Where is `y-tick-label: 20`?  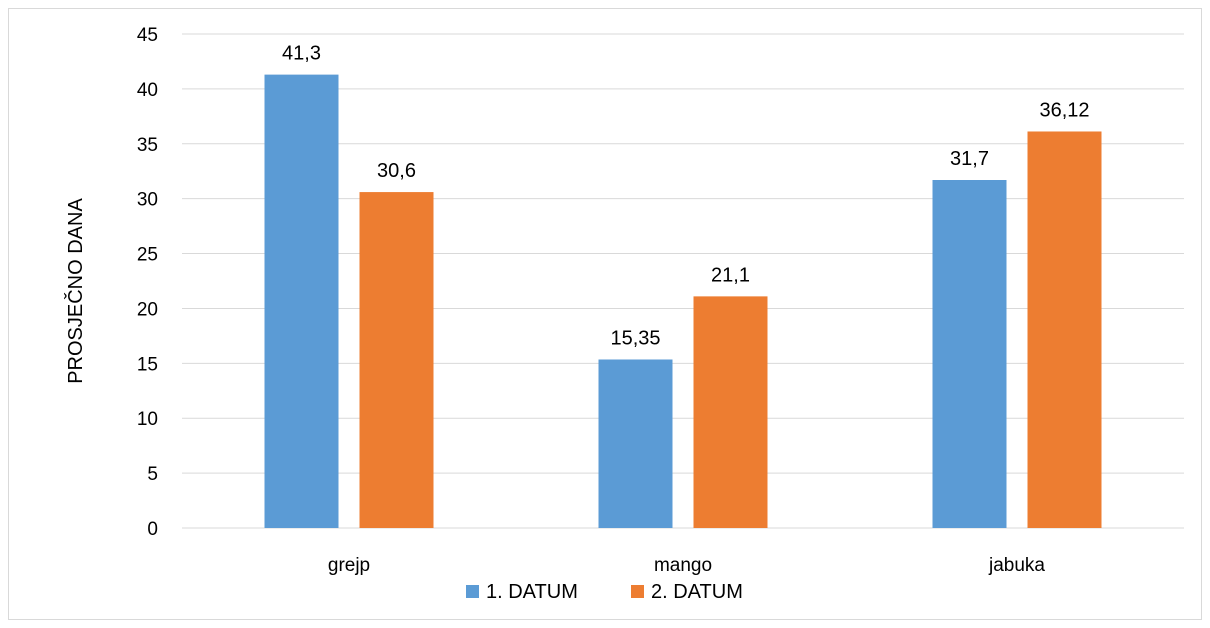
y-tick-label: 20 is located at coordinates (147, 309).